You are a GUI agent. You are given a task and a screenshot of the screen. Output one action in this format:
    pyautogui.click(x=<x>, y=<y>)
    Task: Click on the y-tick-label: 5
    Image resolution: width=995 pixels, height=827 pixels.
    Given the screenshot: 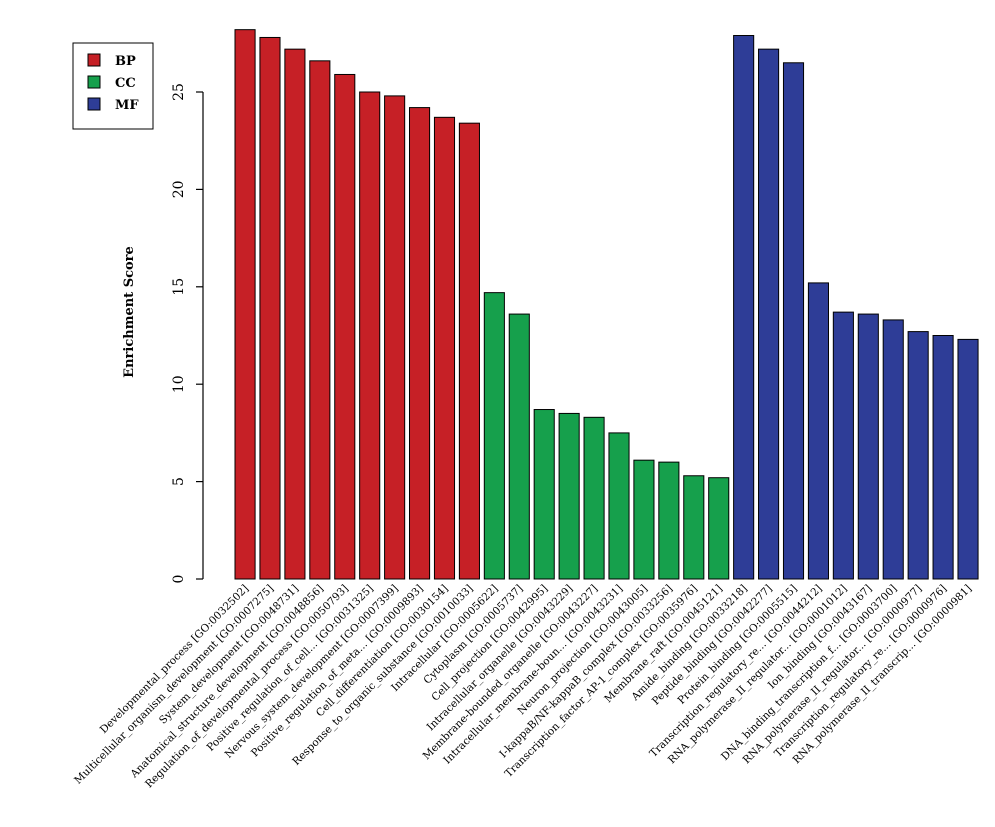 What is the action you would take?
    pyautogui.click(x=179, y=481)
    